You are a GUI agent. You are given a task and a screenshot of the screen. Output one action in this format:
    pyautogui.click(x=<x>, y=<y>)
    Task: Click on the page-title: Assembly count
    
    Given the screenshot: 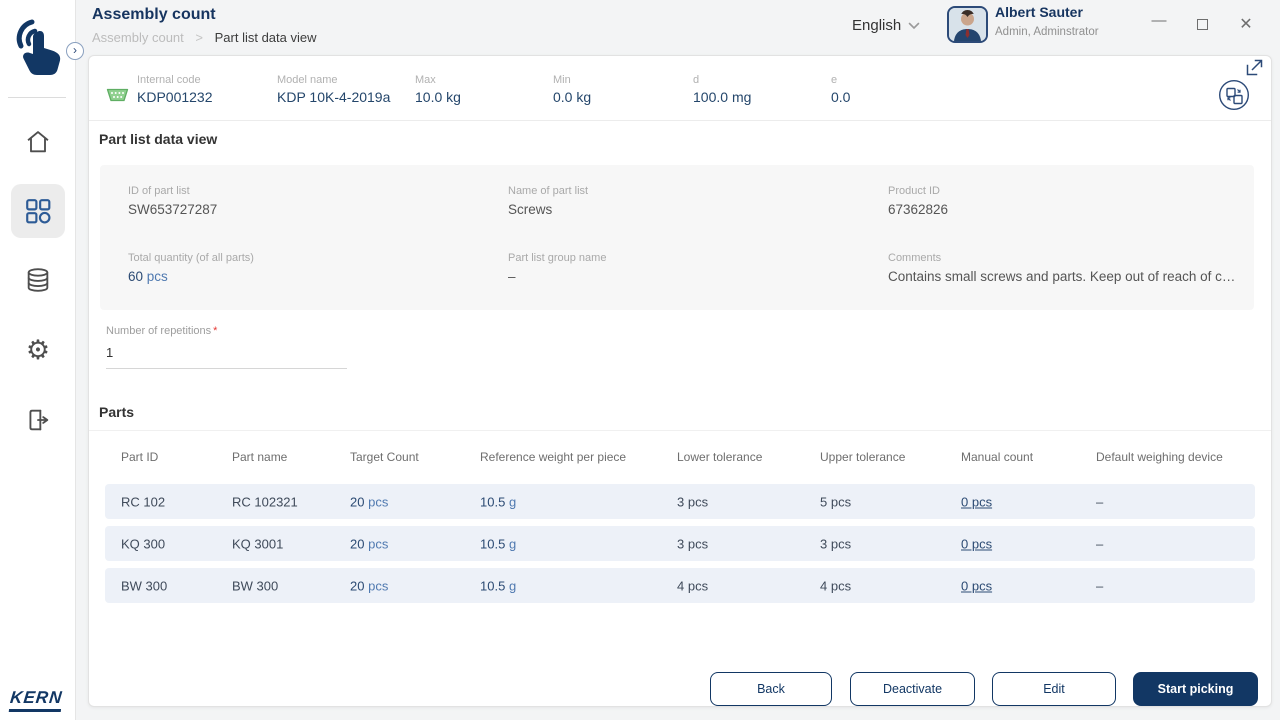 What is the action you would take?
    pyautogui.click(x=154, y=14)
    